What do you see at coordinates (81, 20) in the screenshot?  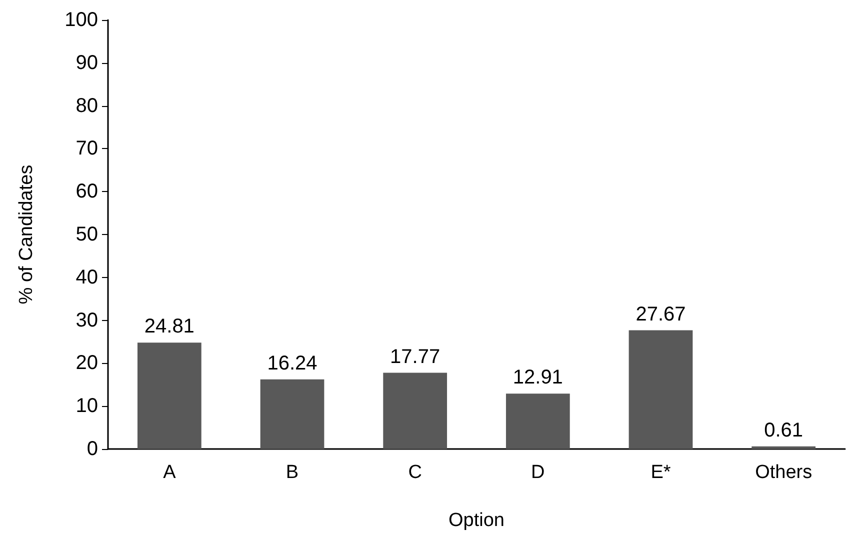 I see `y-tick-label: 100` at bounding box center [81, 20].